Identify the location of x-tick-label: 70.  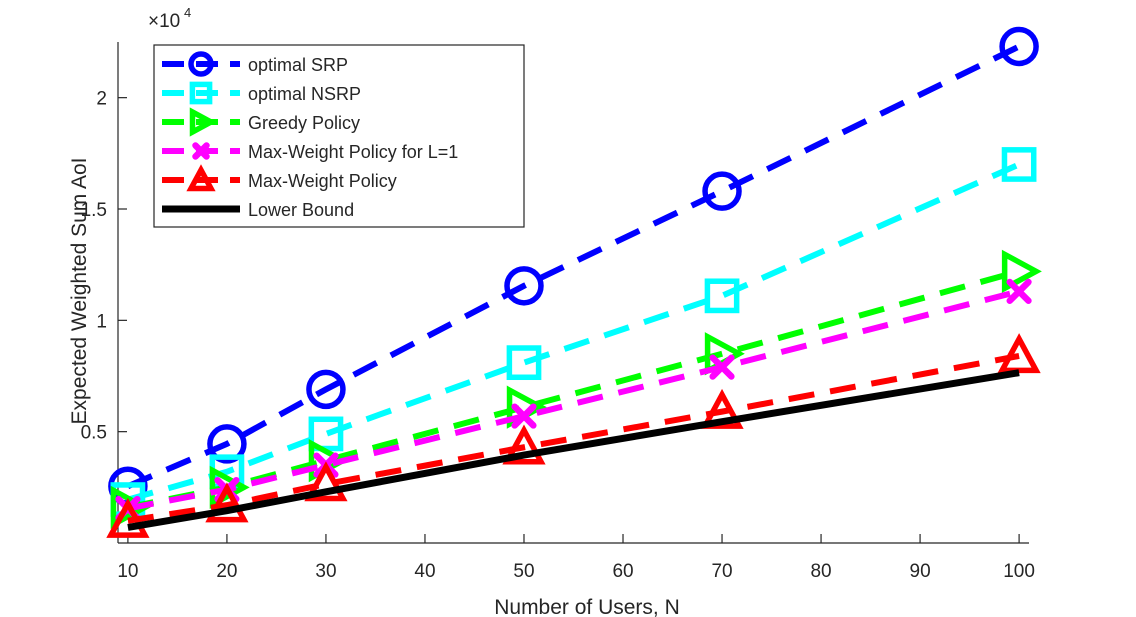
(721, 571).